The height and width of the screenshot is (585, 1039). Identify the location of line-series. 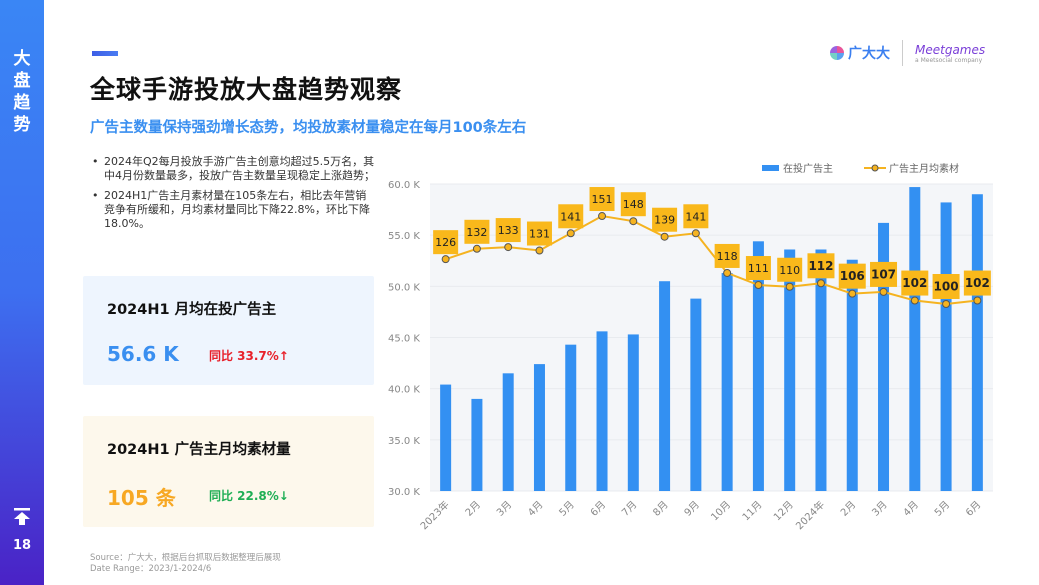
(711, 260).